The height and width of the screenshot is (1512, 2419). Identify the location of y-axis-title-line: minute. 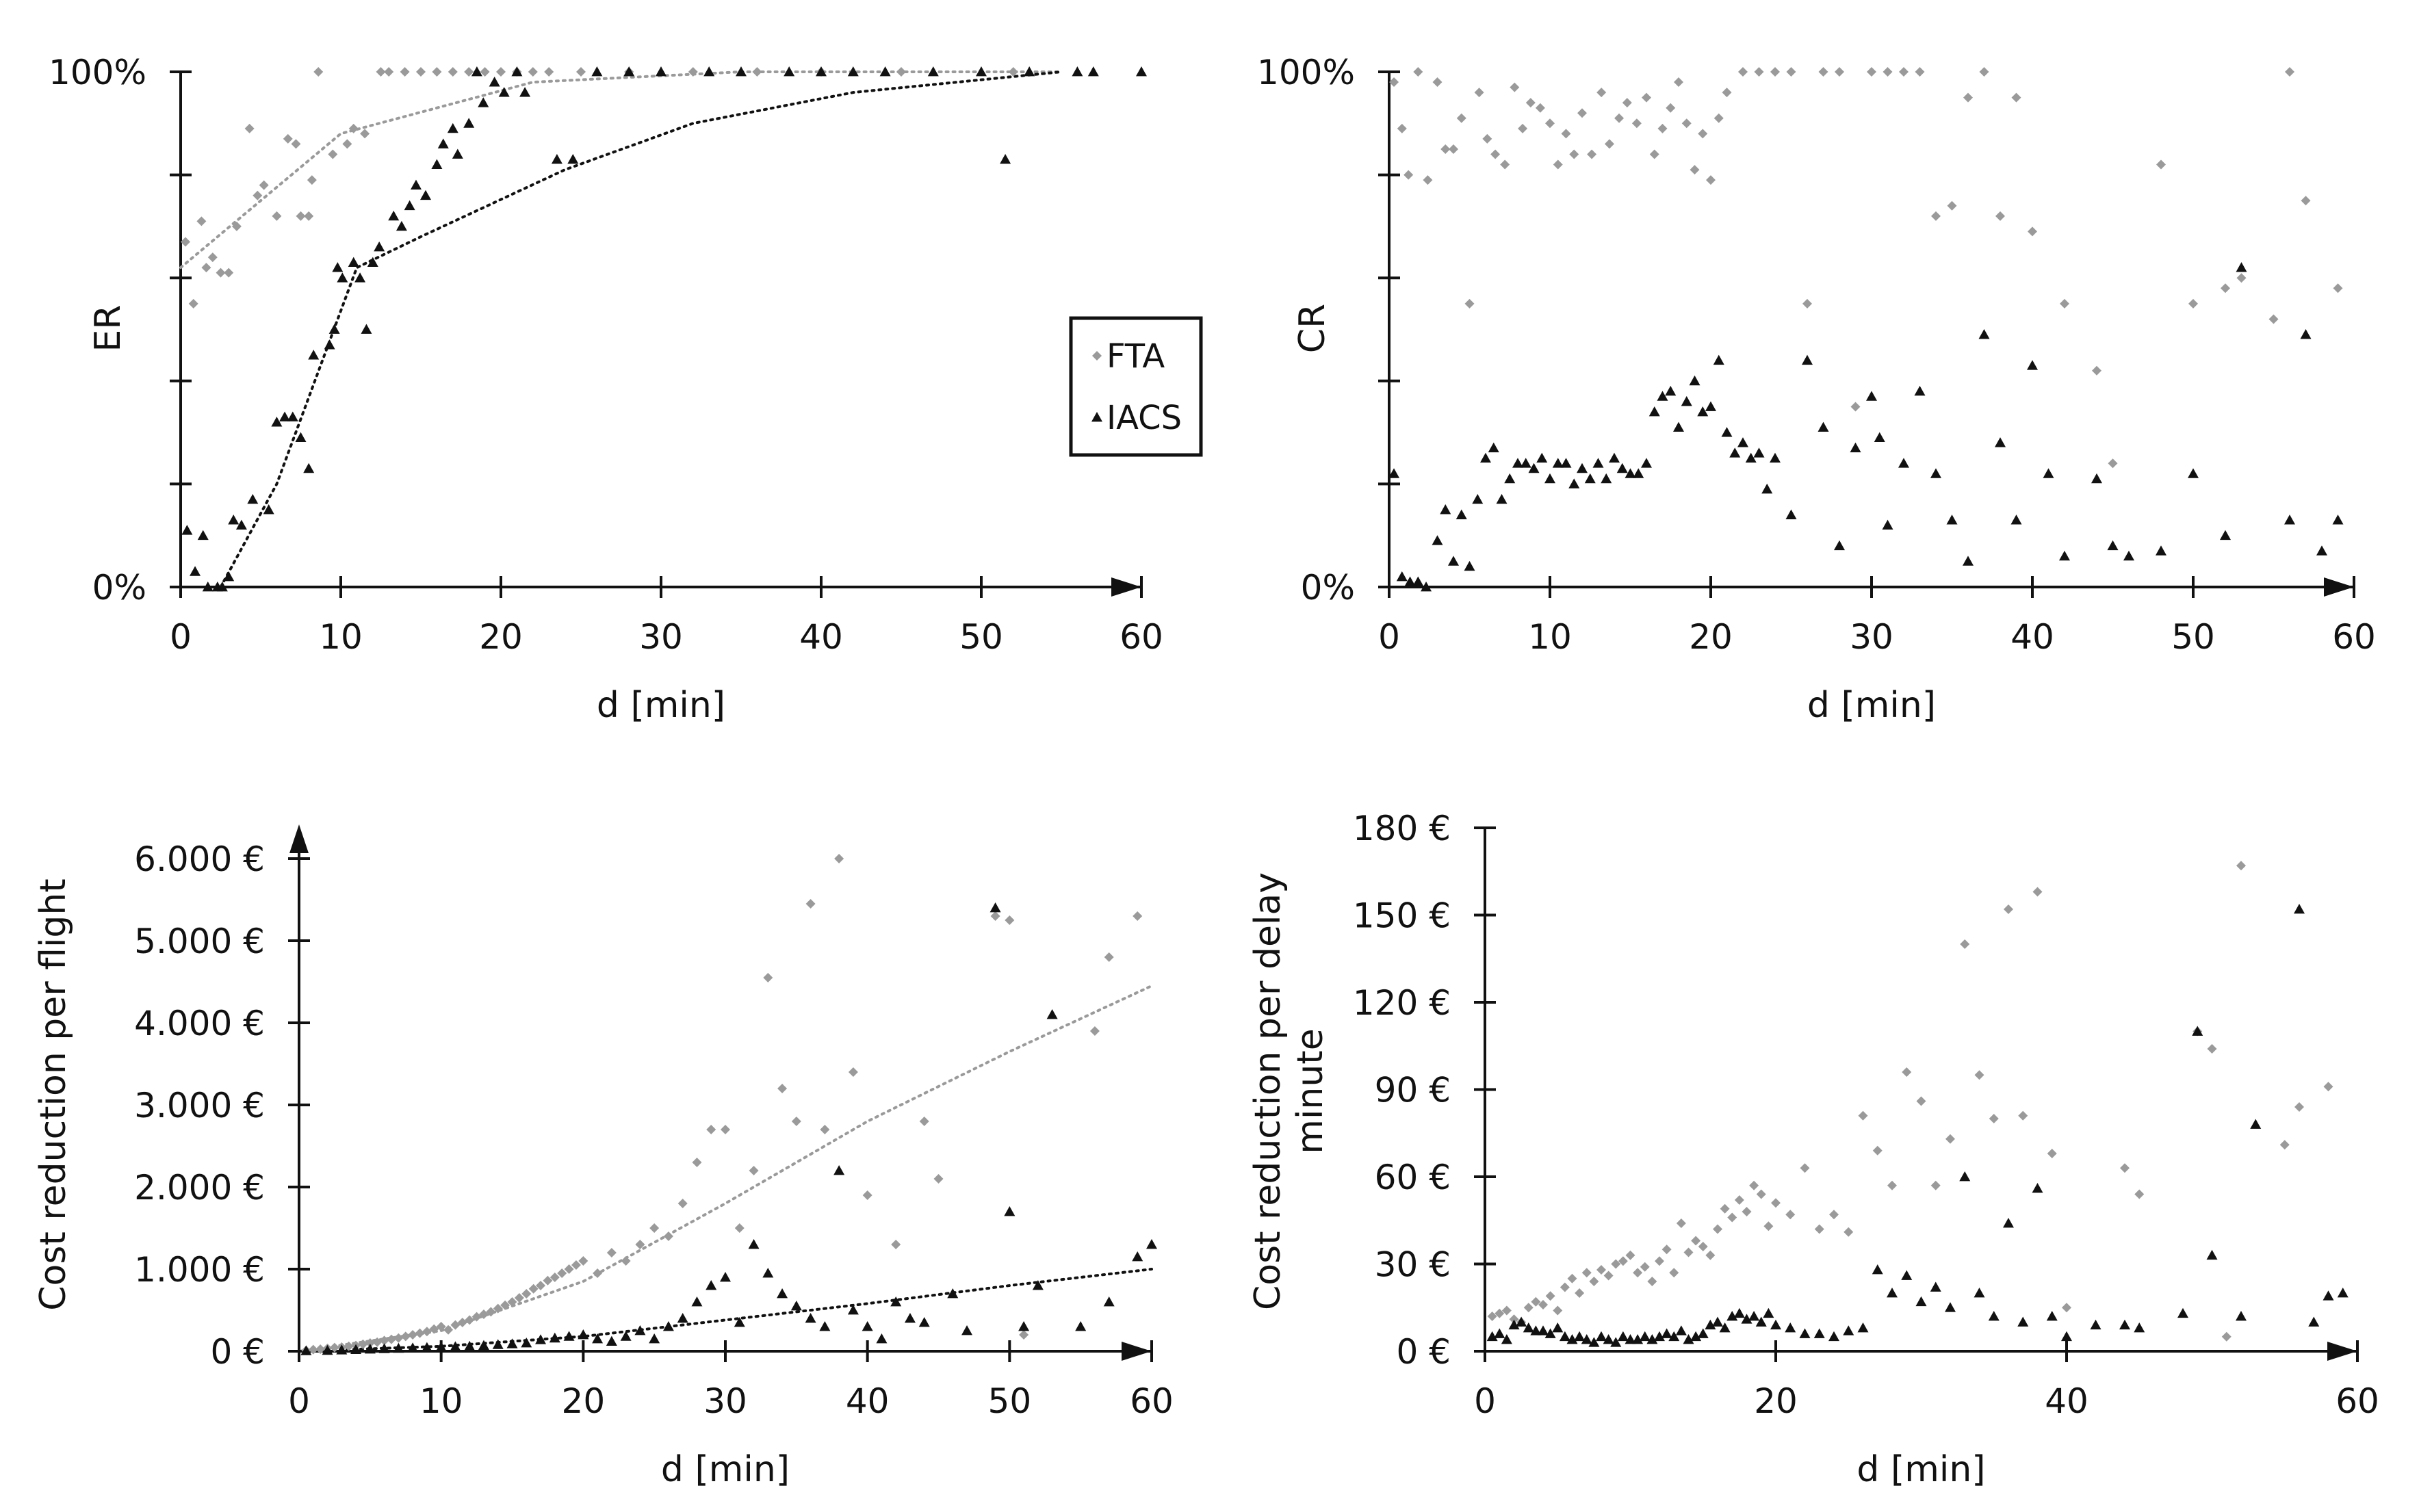
(1310, 1090).